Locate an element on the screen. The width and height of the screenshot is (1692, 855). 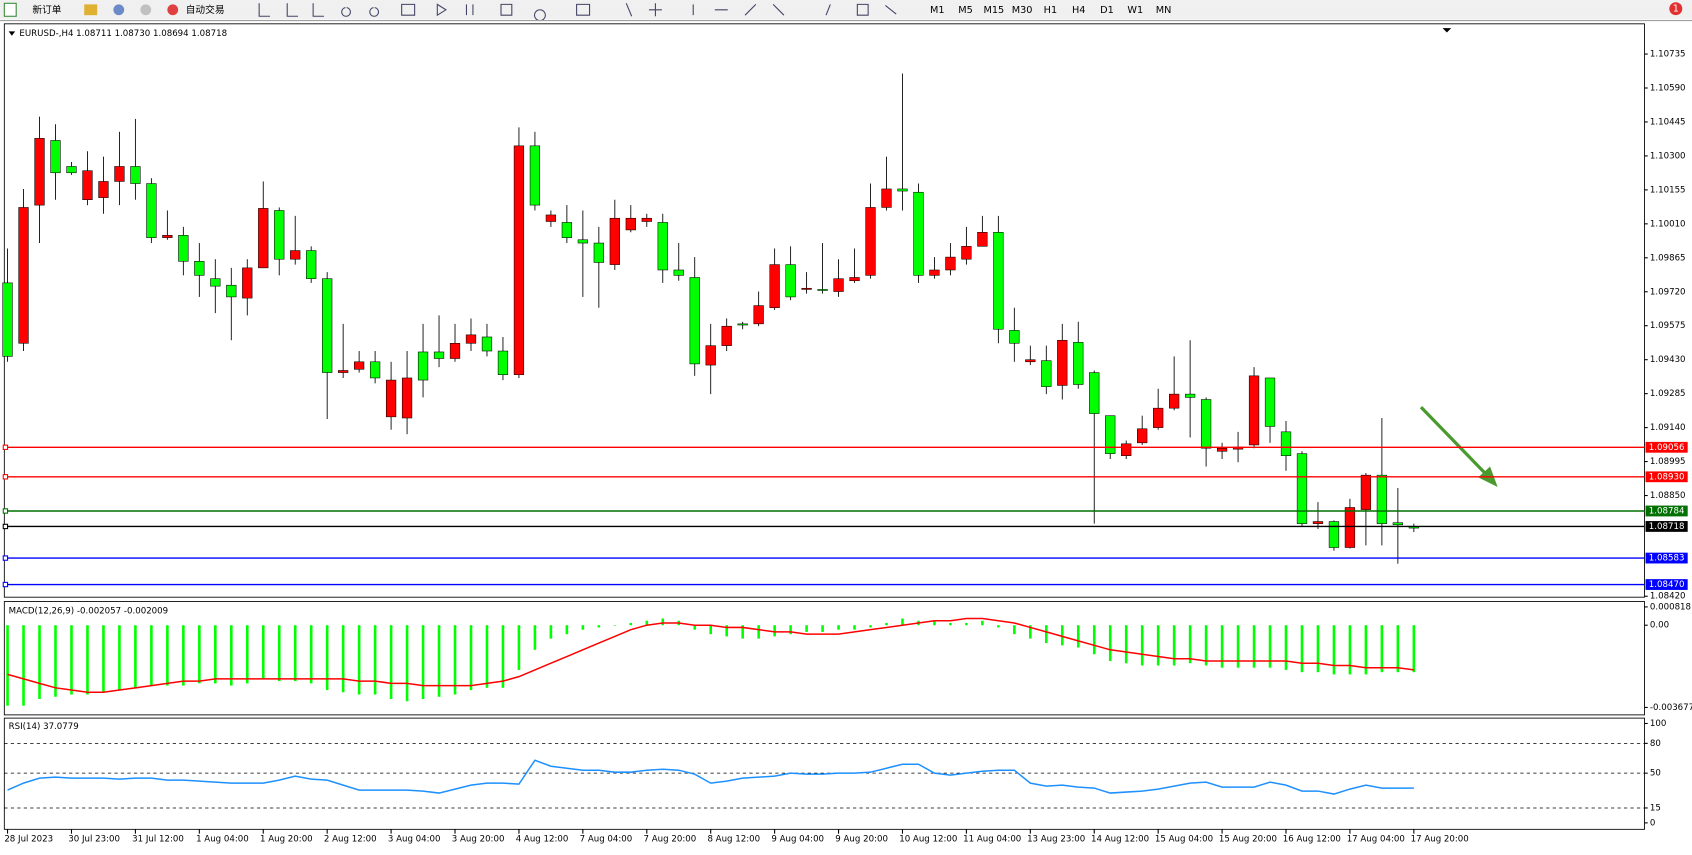
new-order: 新订单 is located at coordinates (46, 9).